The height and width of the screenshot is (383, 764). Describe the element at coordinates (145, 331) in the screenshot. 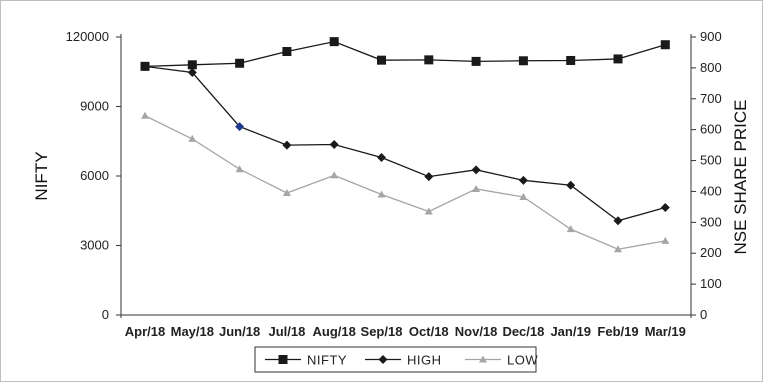

I see `x-tick-label: Apr/18` at that location.